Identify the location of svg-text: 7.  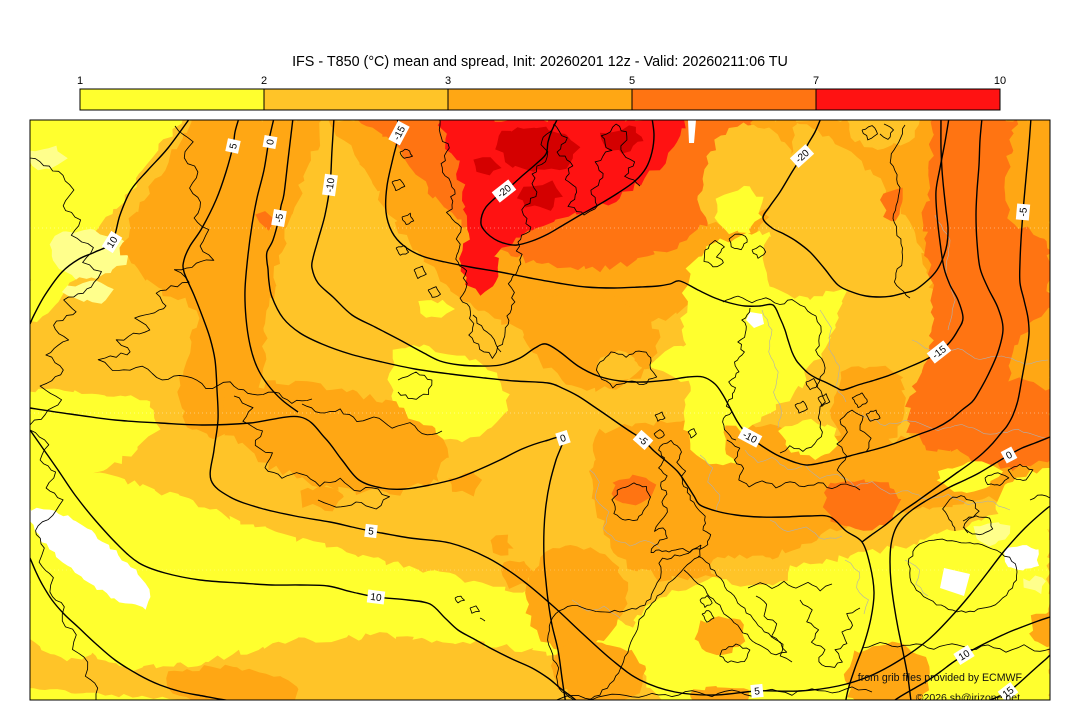
(816, 81).